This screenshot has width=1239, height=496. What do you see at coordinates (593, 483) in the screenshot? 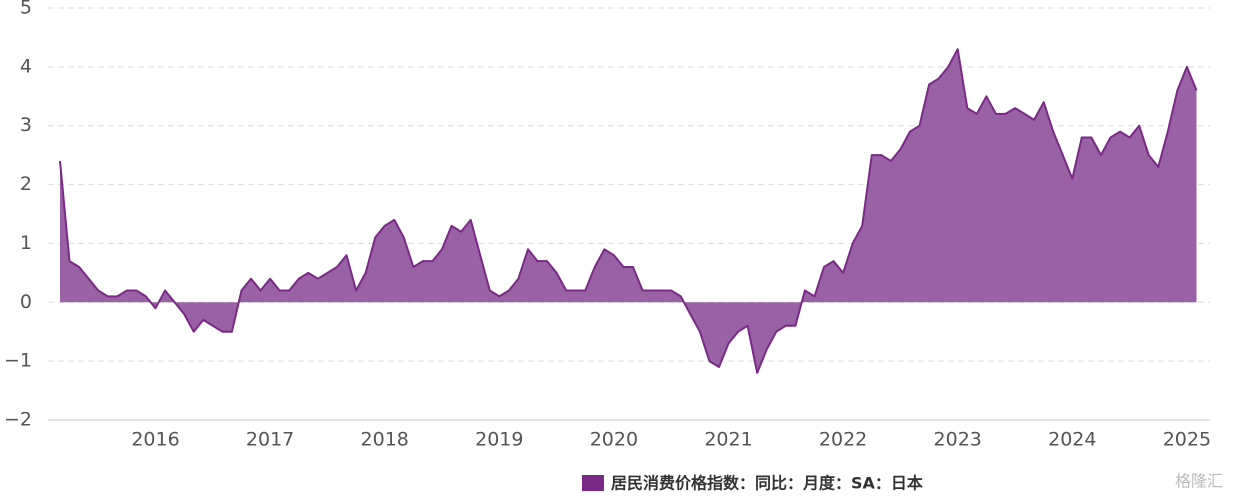
I see `legend-swatch` at bounding box center [593, 483].